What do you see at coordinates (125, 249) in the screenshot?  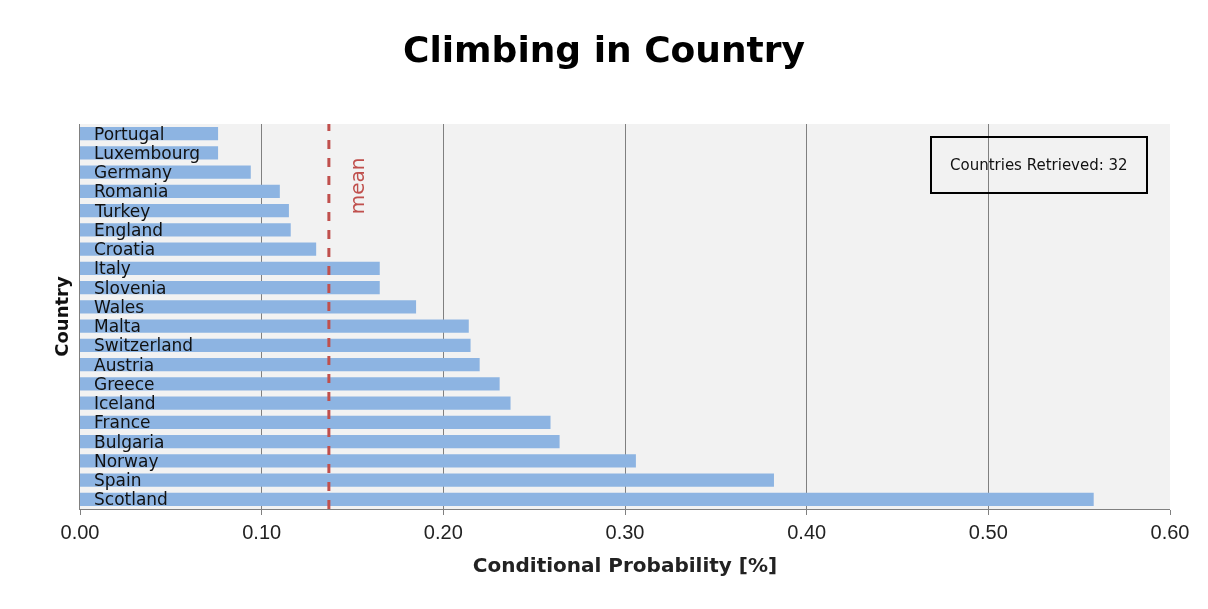 I see `y-tick-label: Croatia` at bounding box center [125, 249].